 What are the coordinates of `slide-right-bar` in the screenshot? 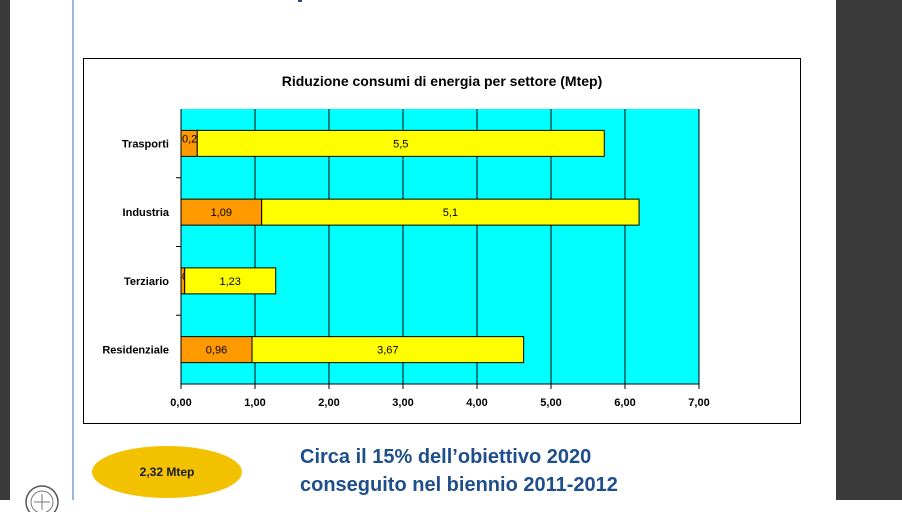 It's located at (869, 250).